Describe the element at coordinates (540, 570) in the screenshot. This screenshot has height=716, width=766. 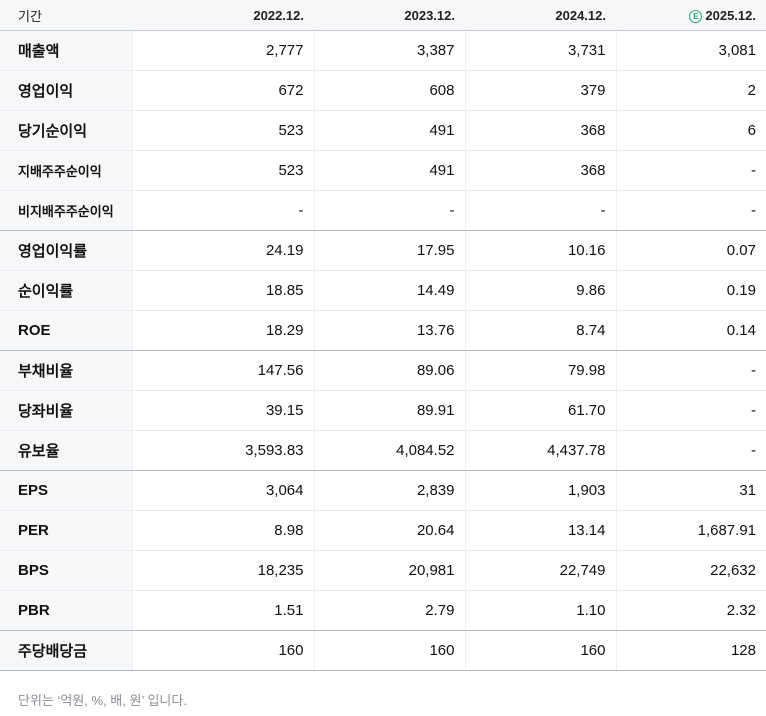
I see `table-cell: 22,749` at that location.